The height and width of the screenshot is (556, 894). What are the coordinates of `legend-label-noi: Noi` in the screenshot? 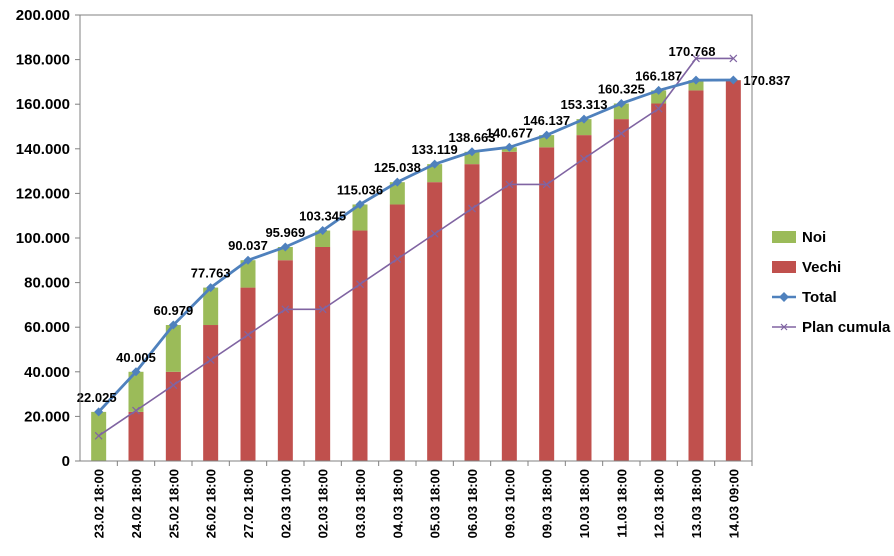 It's located at (814, 237).